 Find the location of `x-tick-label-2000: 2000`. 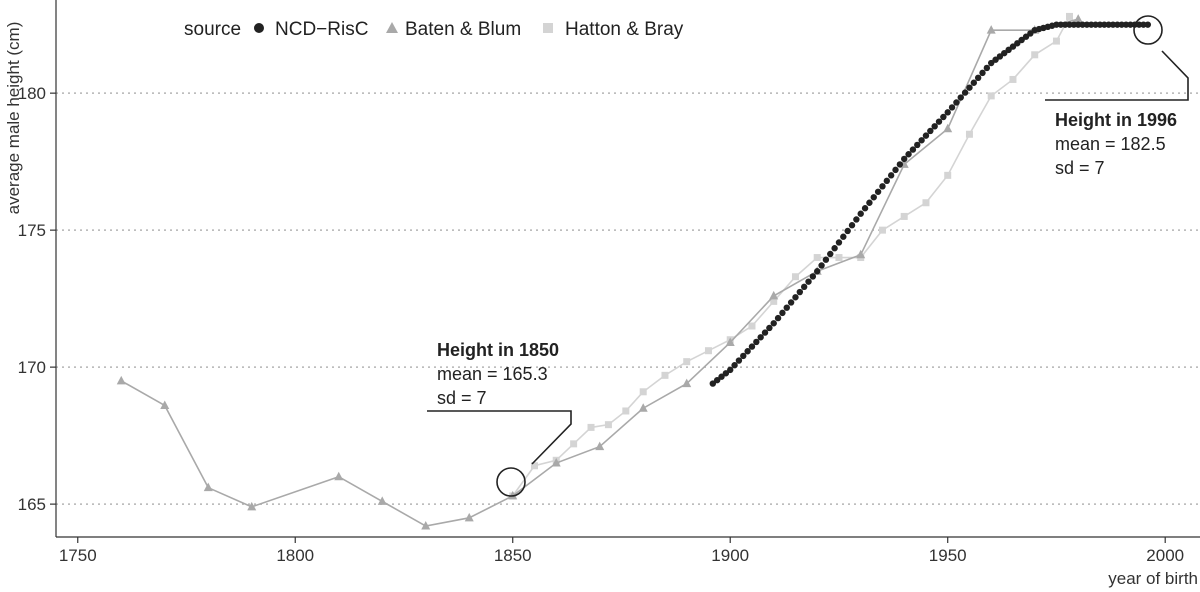

x-tick-label-2000: 2000 is located at coordinates (1165, 555).